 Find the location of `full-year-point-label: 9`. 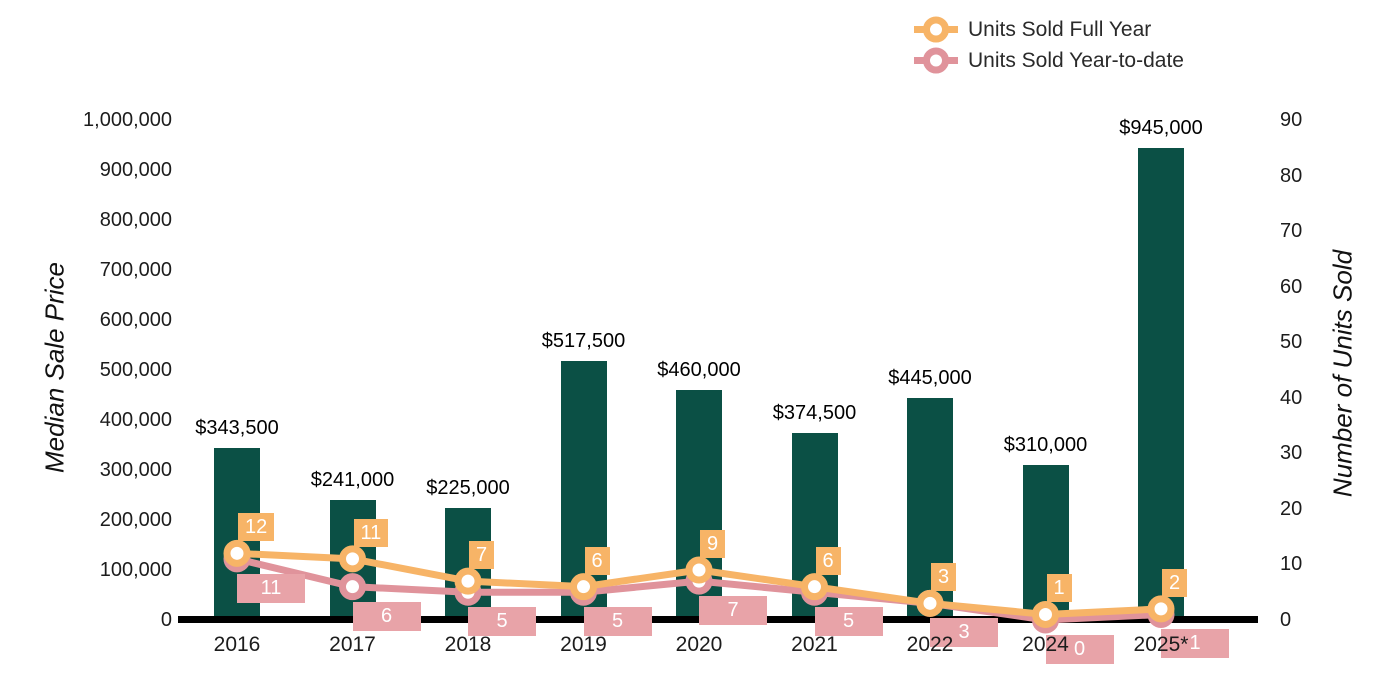

full-year-point-label: 9 is located at coordinates (713, 544).